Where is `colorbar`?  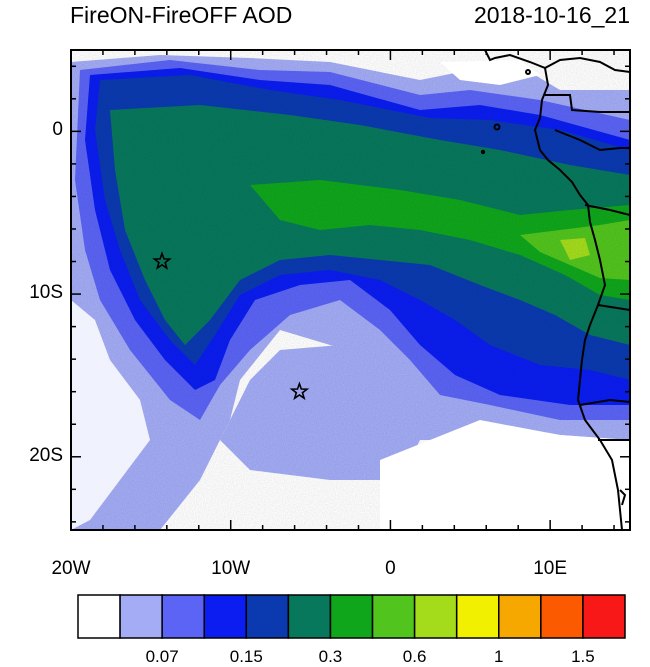 colorbar is located at coordinates (351, 616).